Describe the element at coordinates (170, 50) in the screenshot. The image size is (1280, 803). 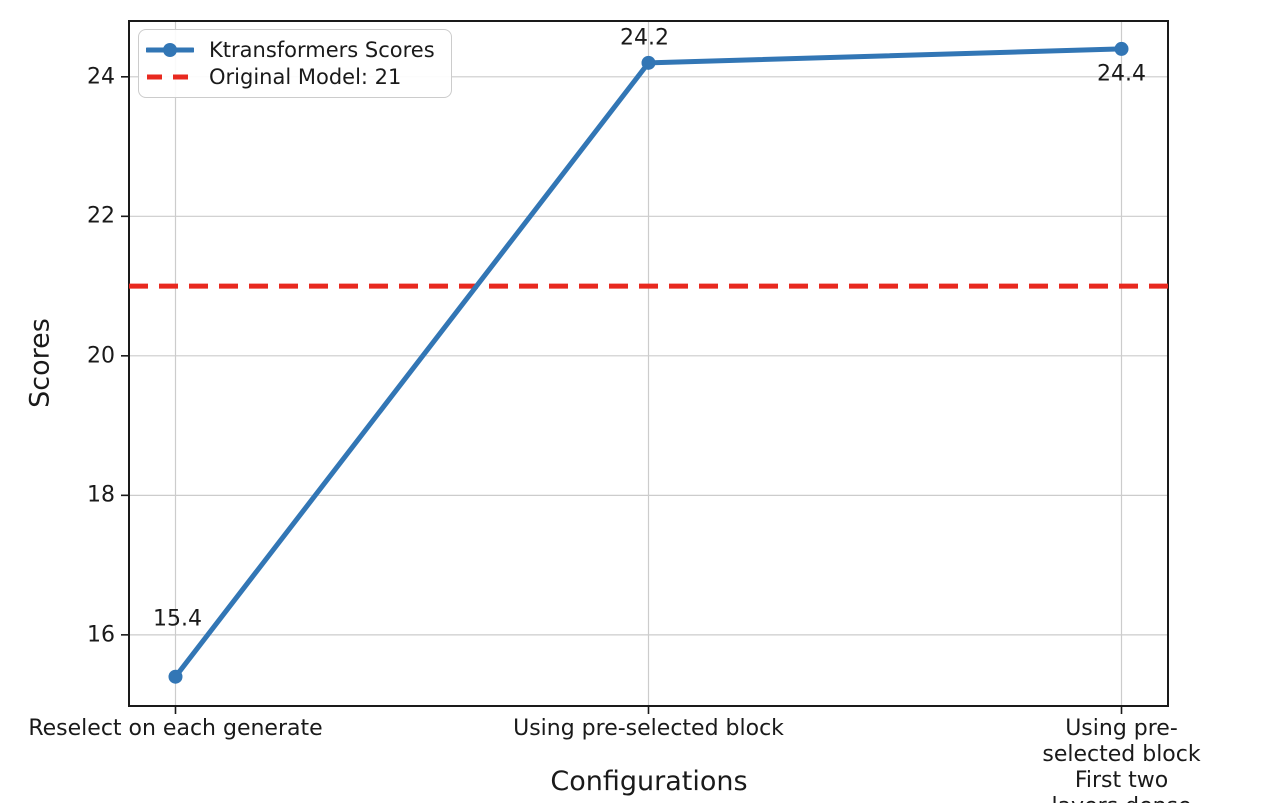
I see `solid-line-with-marker-icon` at that location.